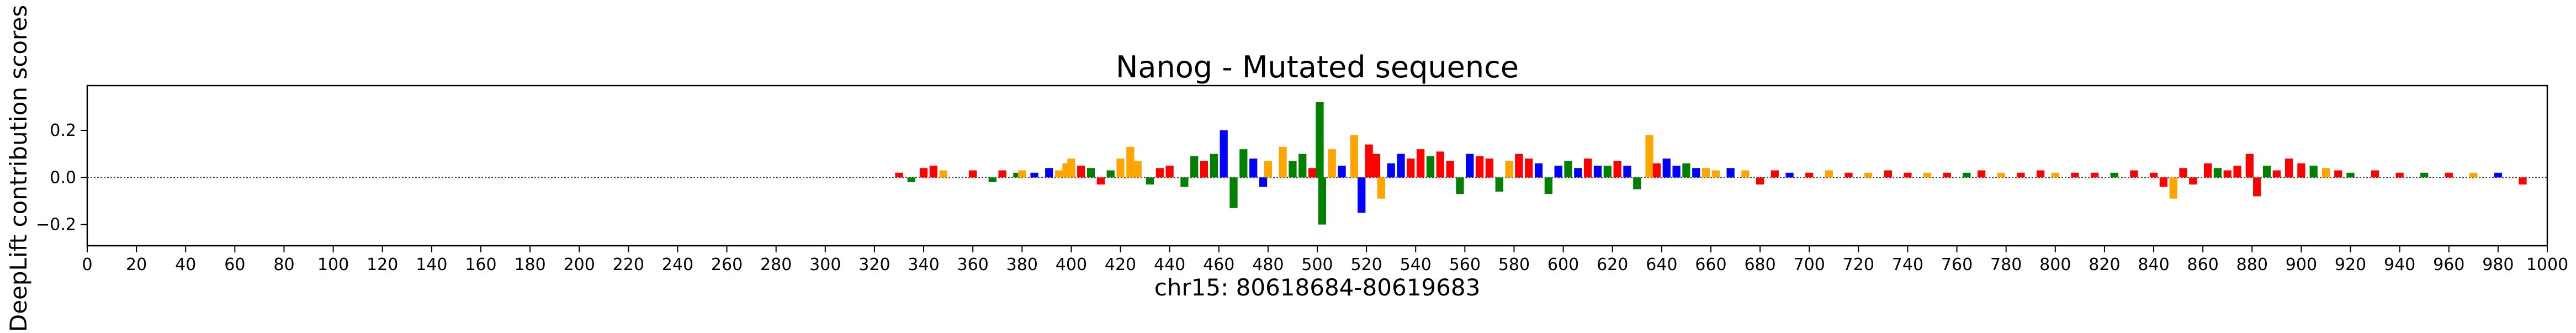 The image size is (2576, 333). What do you see at coordinates (1710, 264) in the screenshot?
I see `x-tick-label: 660` at bounding box center [1710, 264].